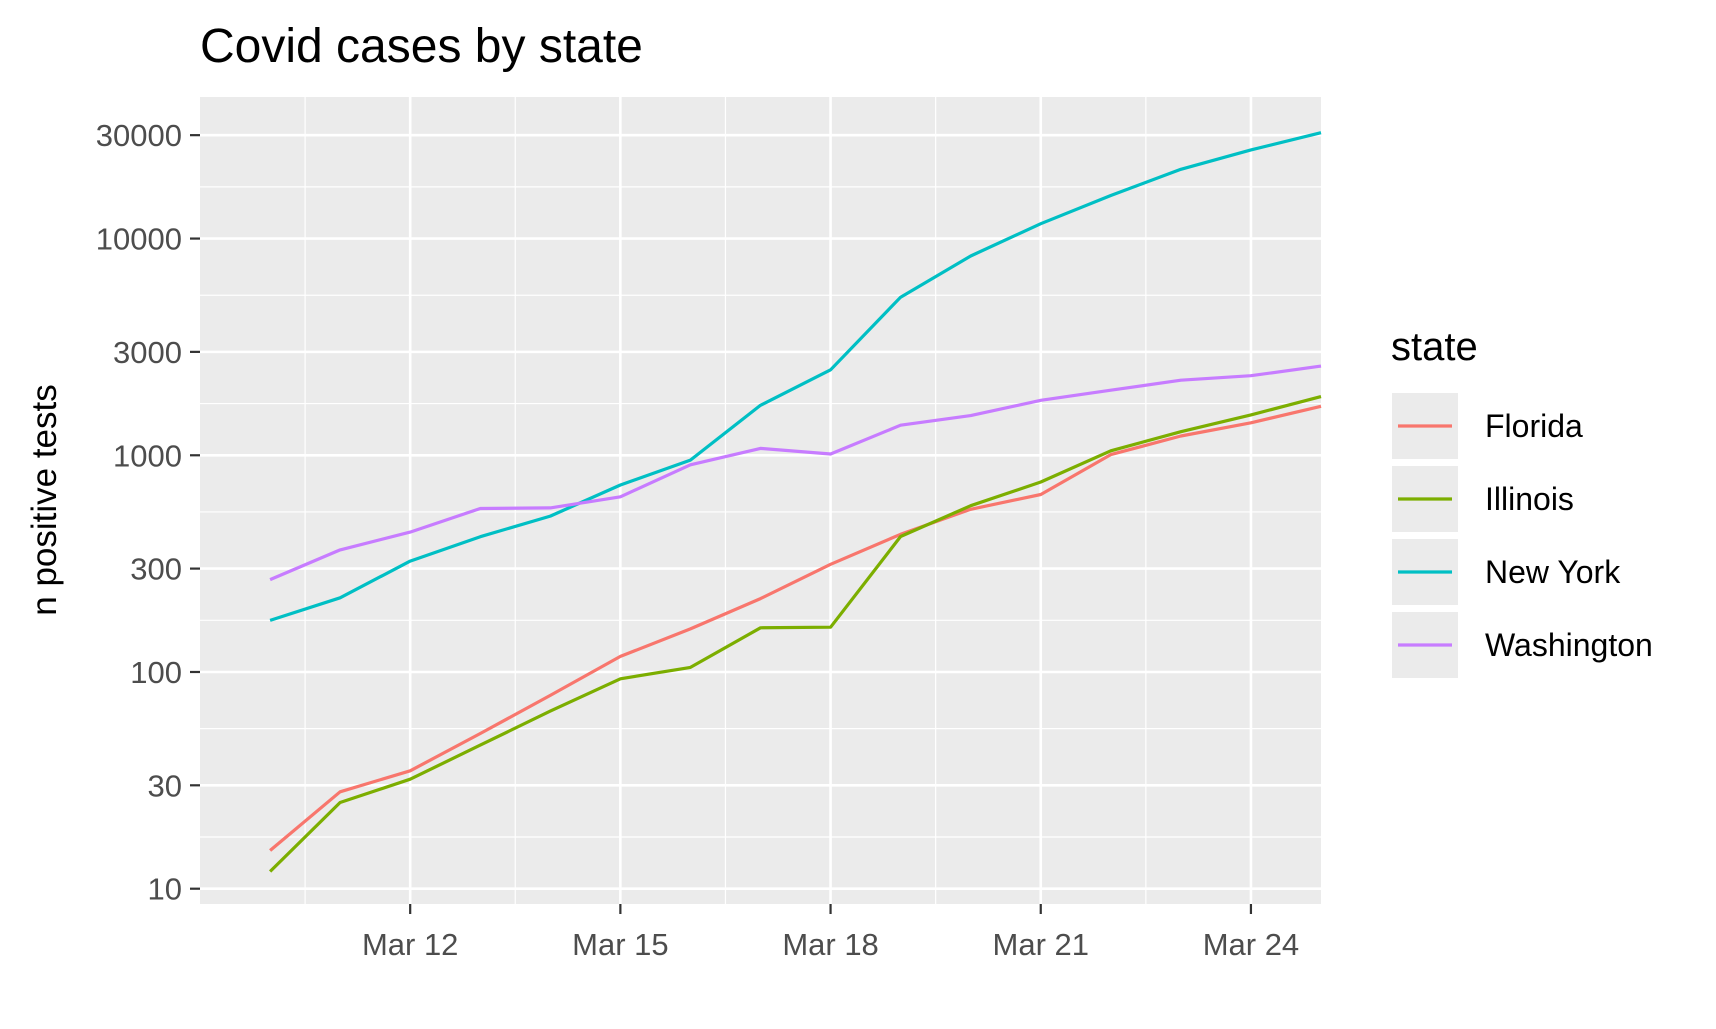  What do you see at coordinates (410, 944) in the screenshot?
I see `x-tick-label: Mar 12` at bounding box center [410, 944].